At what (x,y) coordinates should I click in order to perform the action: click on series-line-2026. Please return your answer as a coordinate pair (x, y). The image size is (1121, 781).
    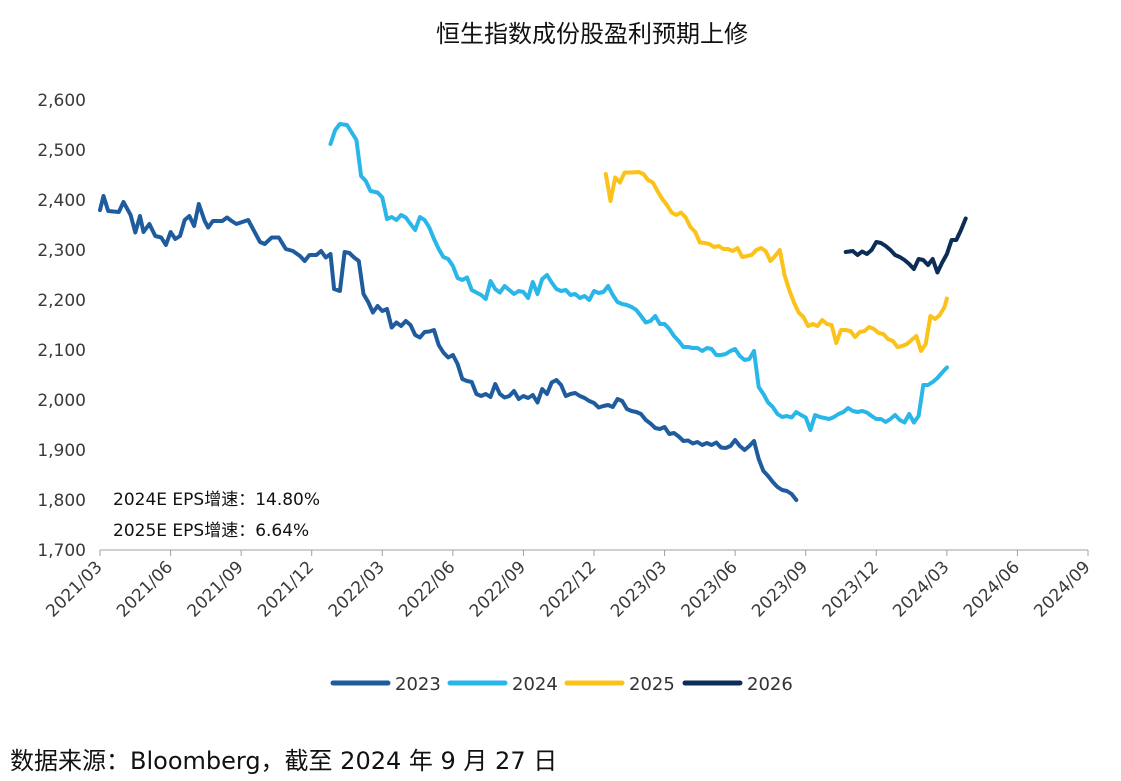
    Looking at the image, I should click on (905, 245).